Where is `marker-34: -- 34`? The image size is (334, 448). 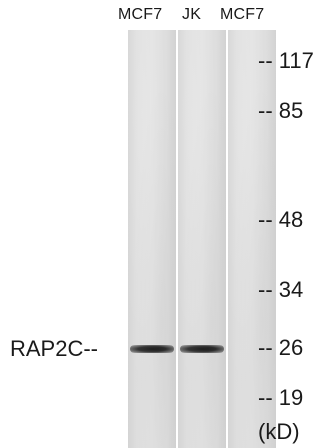
marker-34: -- 34 is located at coordinates (281, 289).